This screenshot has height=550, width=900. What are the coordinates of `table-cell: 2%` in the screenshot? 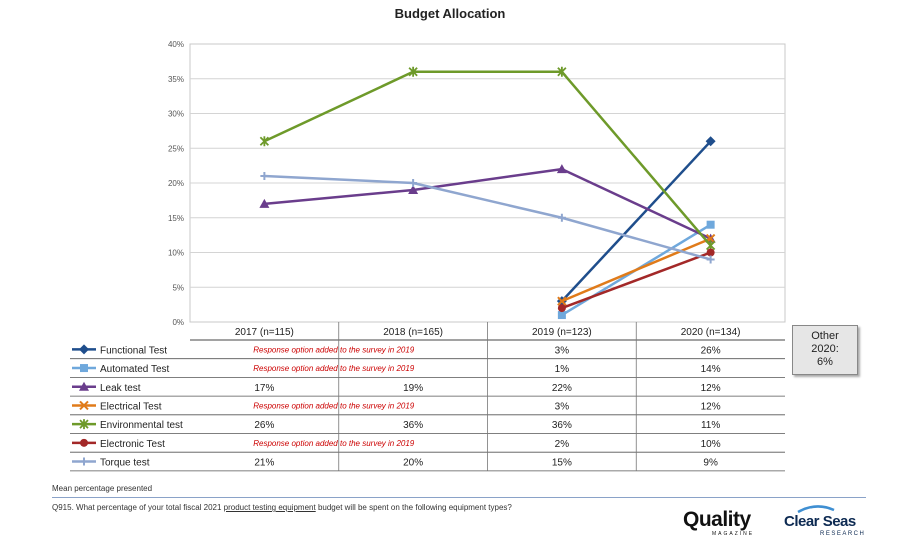 It's located at (562, 444).